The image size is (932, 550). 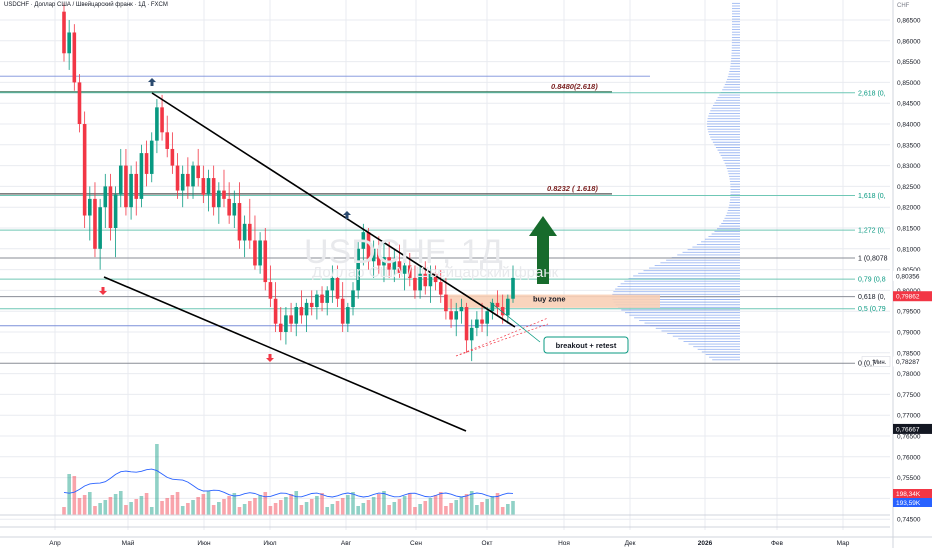 I want to click on watermark: USDCHF, 1Д, so click(x=403, y=252).